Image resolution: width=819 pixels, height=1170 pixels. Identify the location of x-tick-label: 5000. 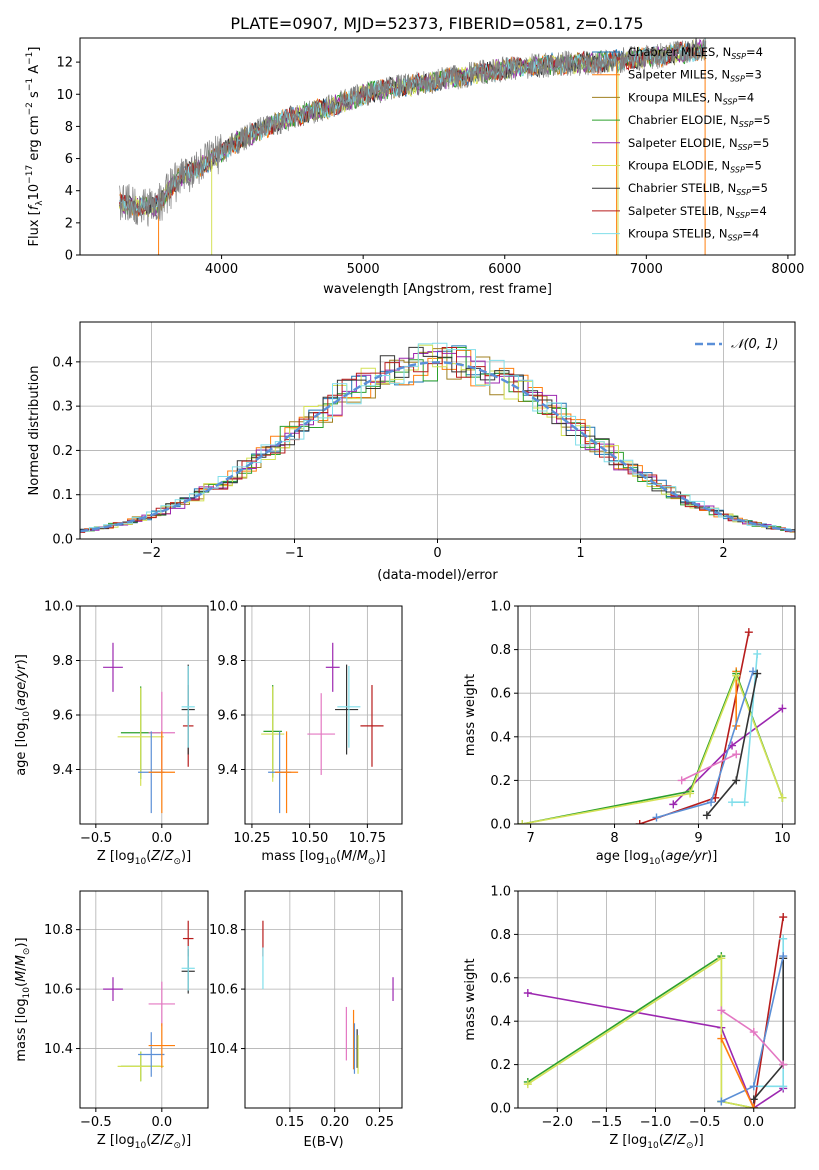
(363, 269).